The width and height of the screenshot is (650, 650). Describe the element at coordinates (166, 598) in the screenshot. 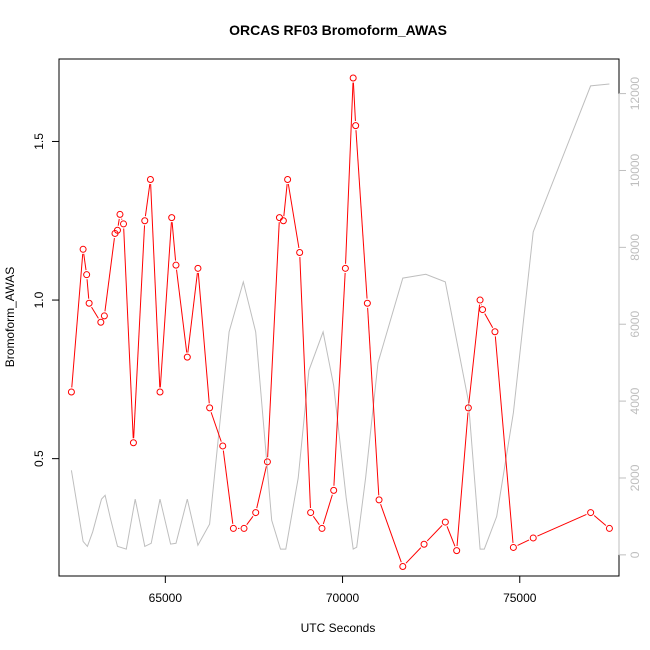

I see `x-tick-label: 65000` at that location.